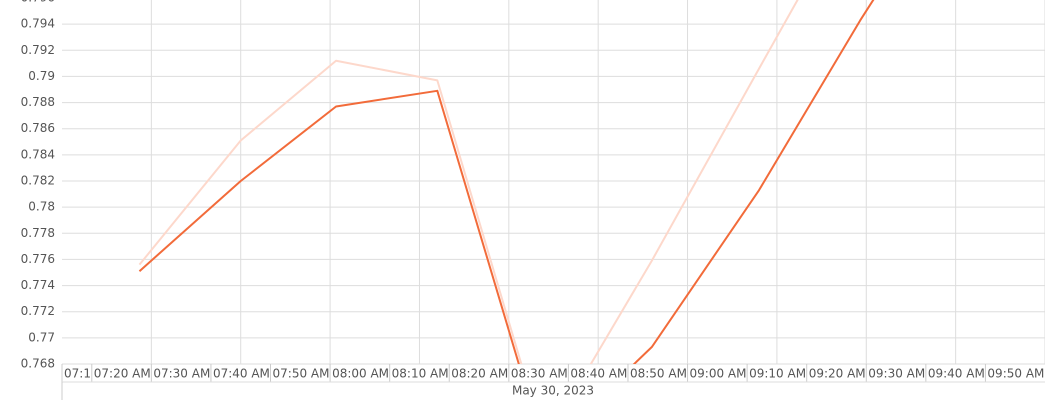 This screenshot has height=400, width=1045. I want to click on x-tick-label: 08:00 AM, so click(360, 374).